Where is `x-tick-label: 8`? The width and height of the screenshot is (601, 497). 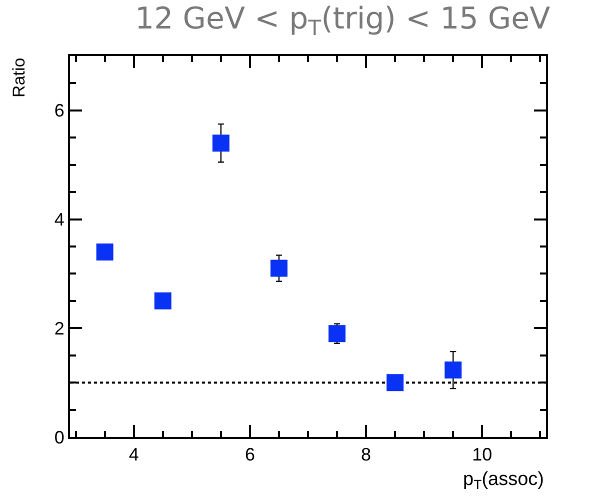 x-tick-label: 8 is located at coordinates (366, 454).